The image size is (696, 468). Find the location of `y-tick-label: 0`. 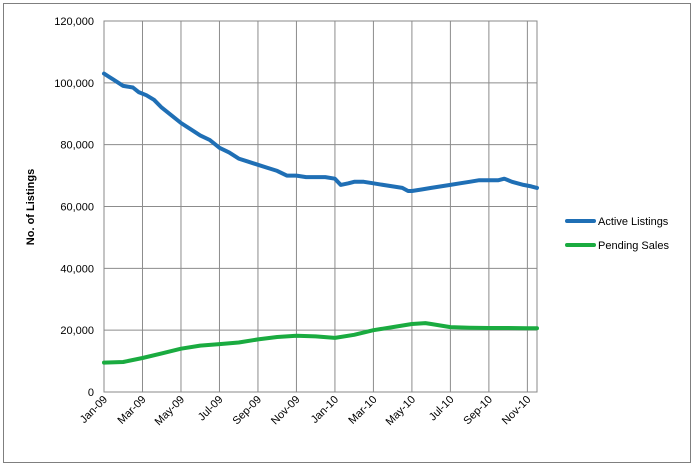

y-tick-label: 0 is located at coordinates (91, 393).